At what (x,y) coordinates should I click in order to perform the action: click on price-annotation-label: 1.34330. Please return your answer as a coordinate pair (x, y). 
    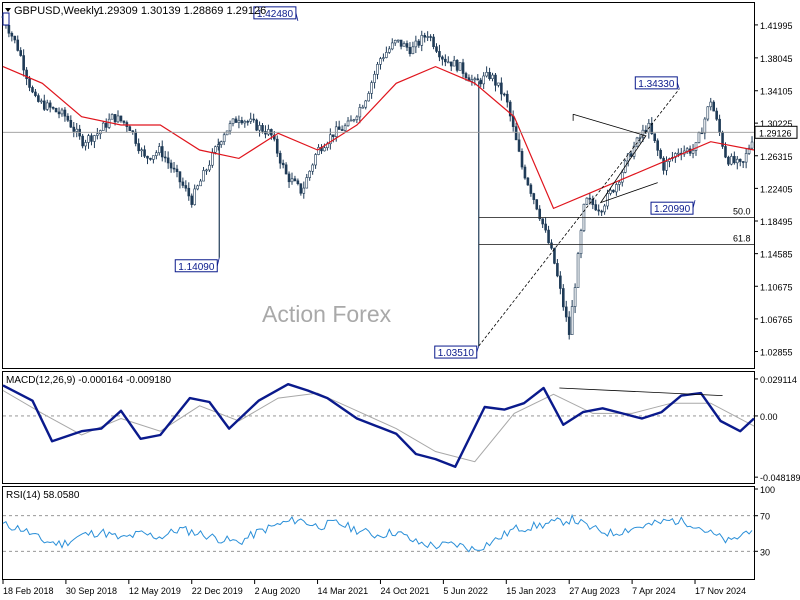
    Looking at the image, I should click on (656, 84).